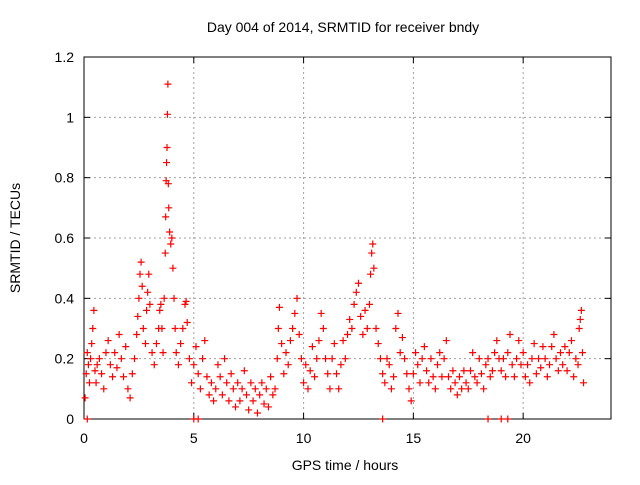  I want to click on y-axis-label: SRMTID / TECUs, so click(15, 238).